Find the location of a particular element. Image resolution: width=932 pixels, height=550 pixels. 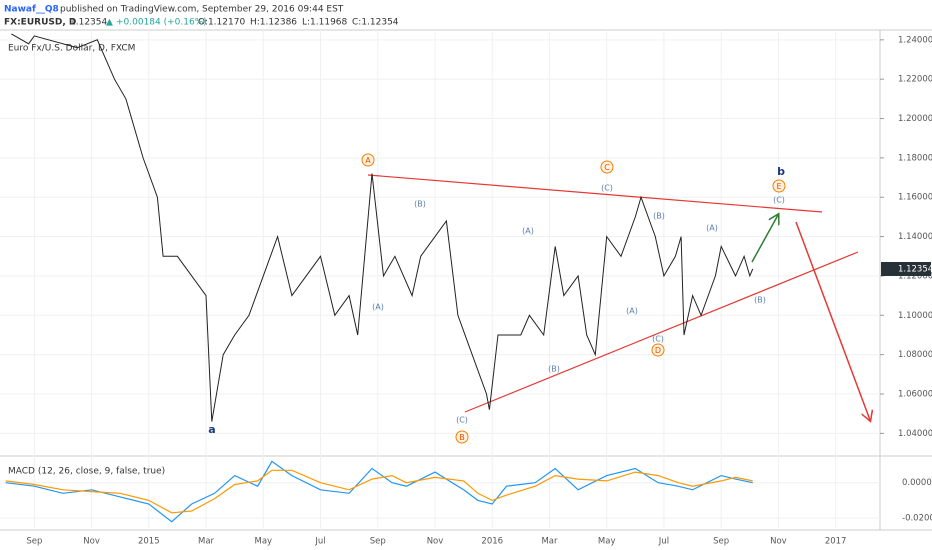

x-tick-label: 2015 is located at coordinates (149, 542).